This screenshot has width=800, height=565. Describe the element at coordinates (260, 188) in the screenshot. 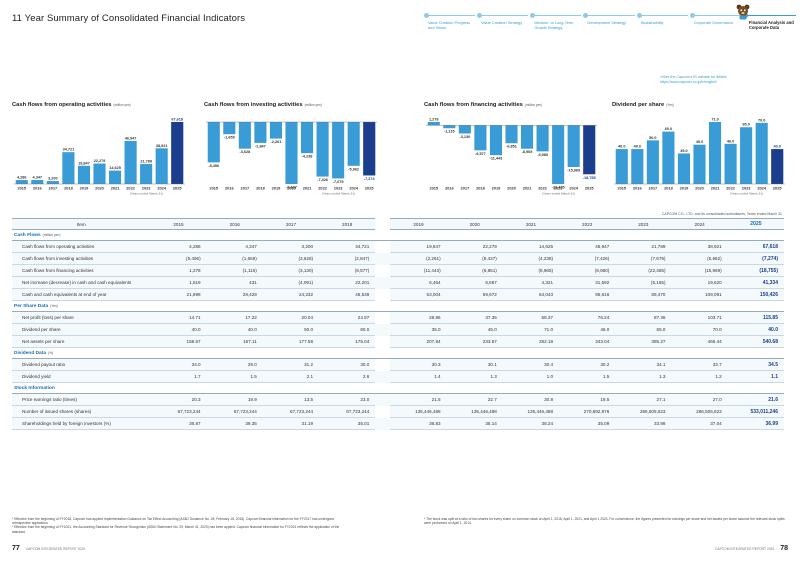

I see `category-tick: 2018` at that location.